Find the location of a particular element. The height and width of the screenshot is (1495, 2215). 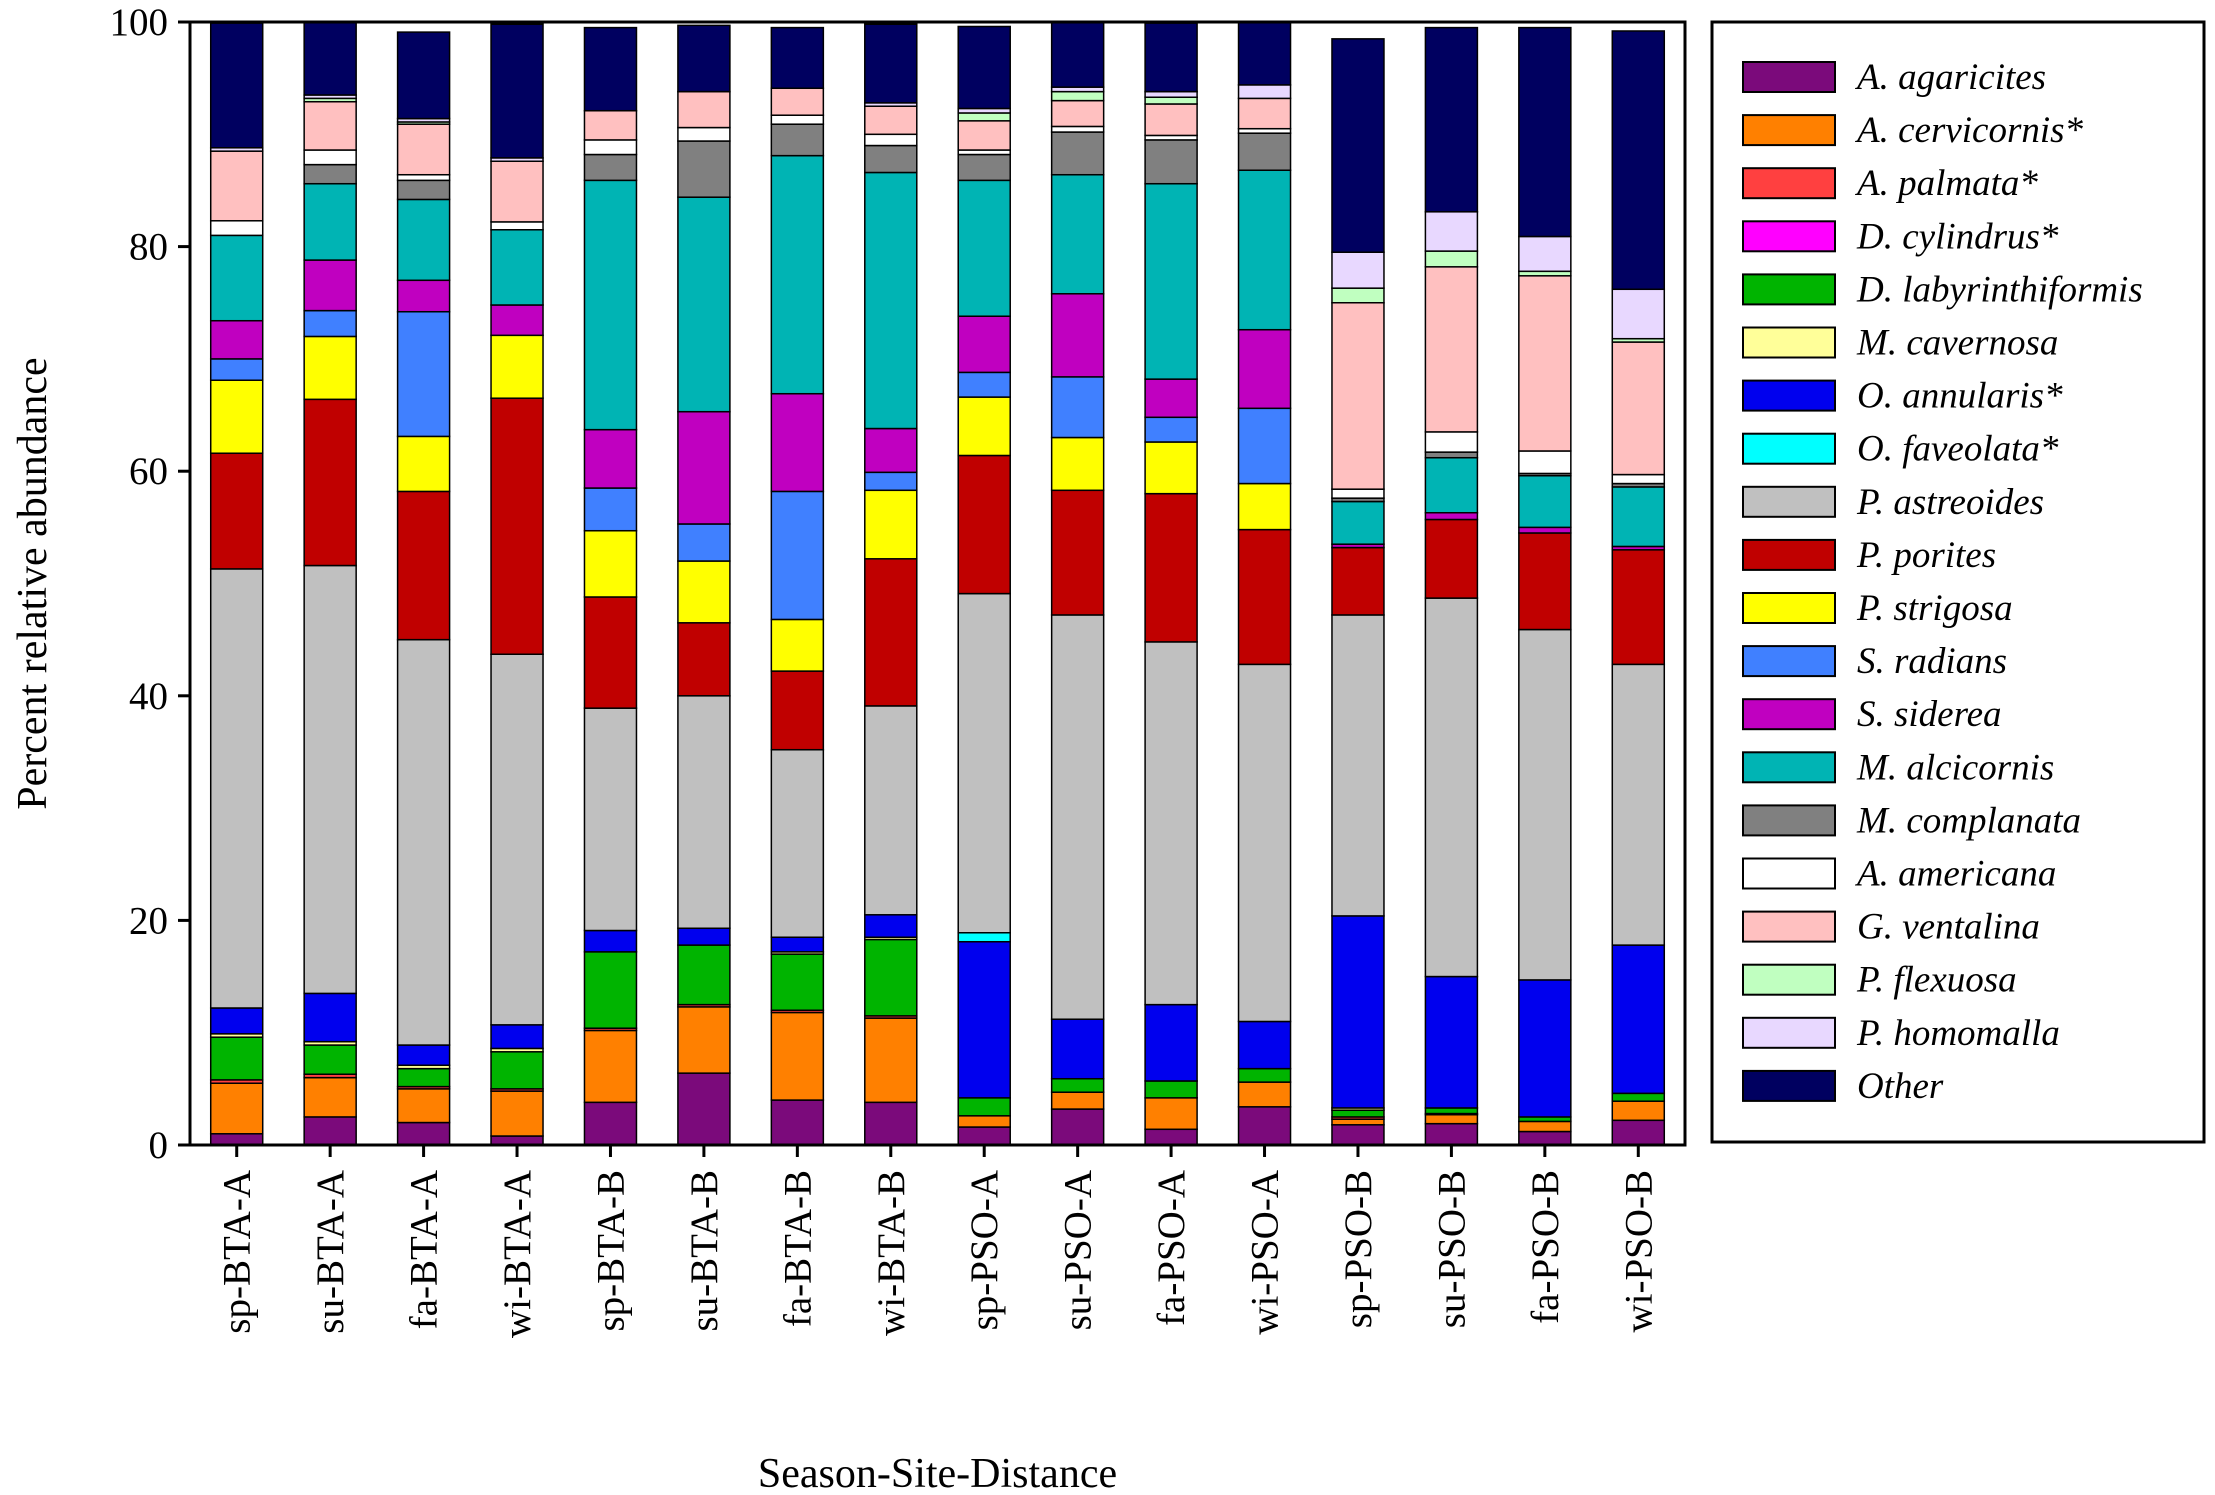

y-tick-label: 0 is located at coordinates (159, 1145).